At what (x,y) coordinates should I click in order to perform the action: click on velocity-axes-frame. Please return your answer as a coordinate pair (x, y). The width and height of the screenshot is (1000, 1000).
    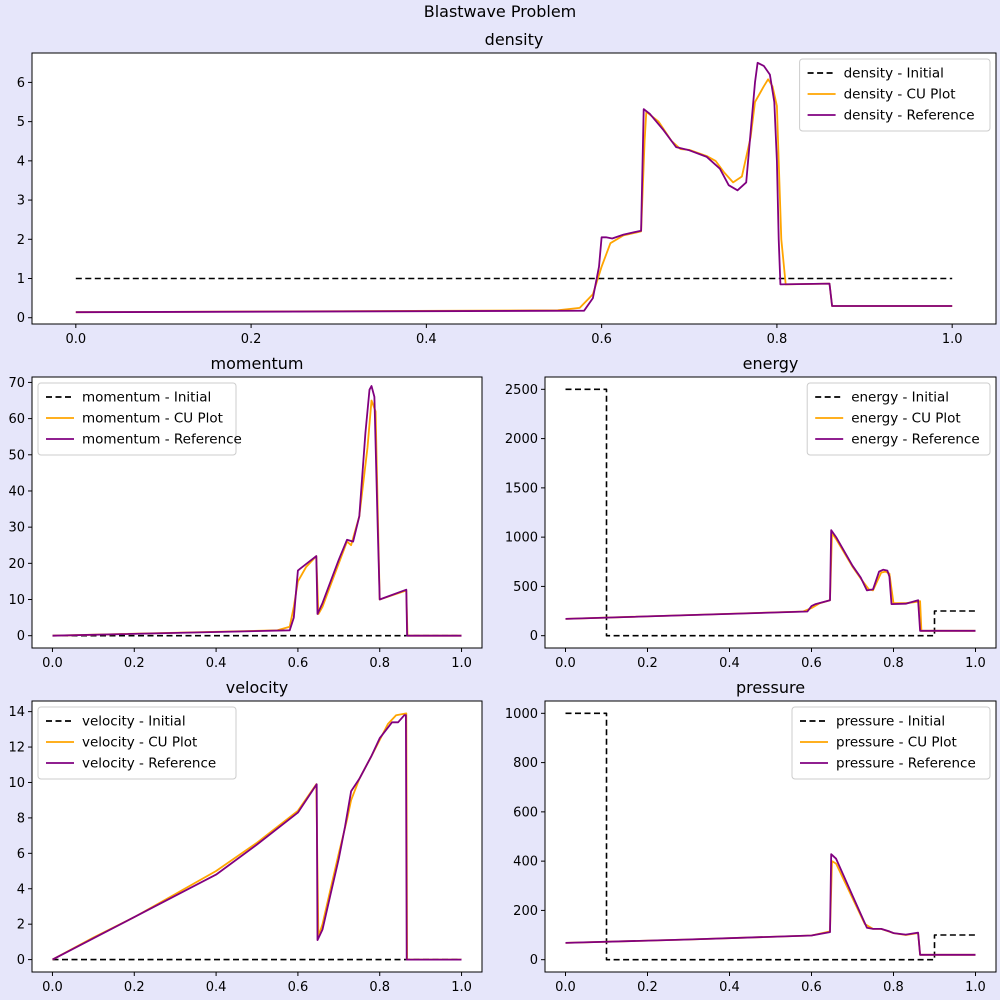
    Looking at the image, I should click on (257, 836).